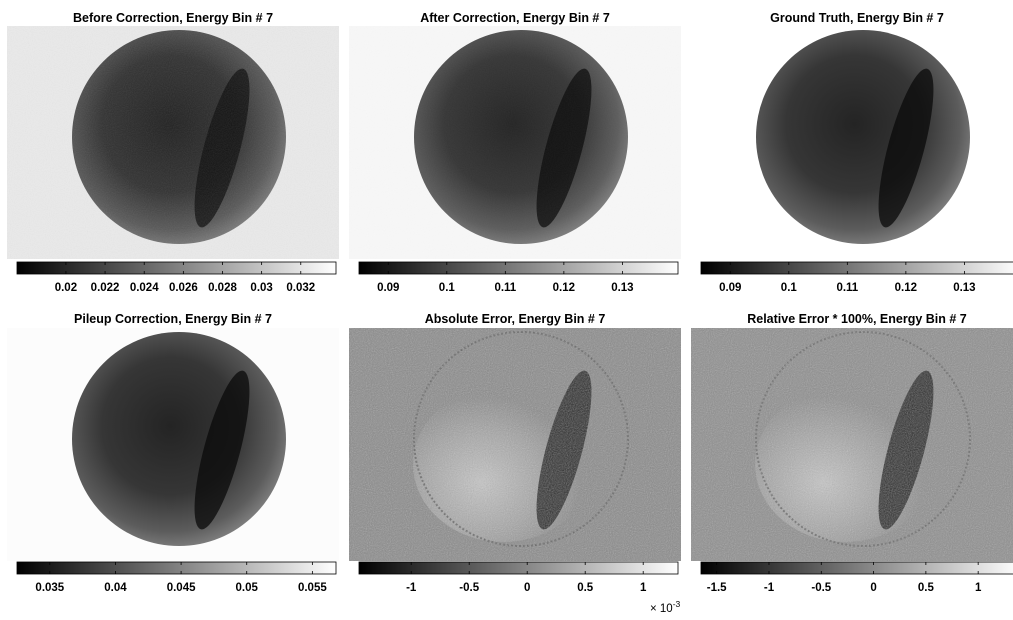 The height and width of the screenshot is (620, 1013). What do you see at coordinates (856, 577) in the screenshot?
I see `colorbar: -1.5 -1 -0.5 0 0.5 1` at bounding box center [856, 577].